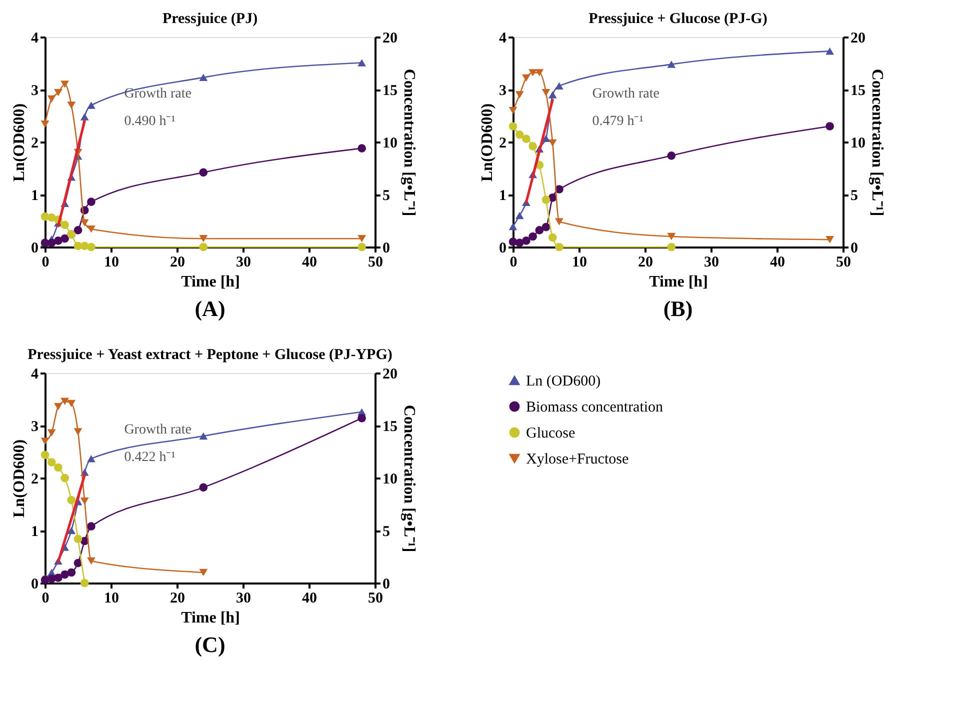 This screenshot has height=713, width=979. I want to click on y2-tick-label: 0, so click(386, 248).